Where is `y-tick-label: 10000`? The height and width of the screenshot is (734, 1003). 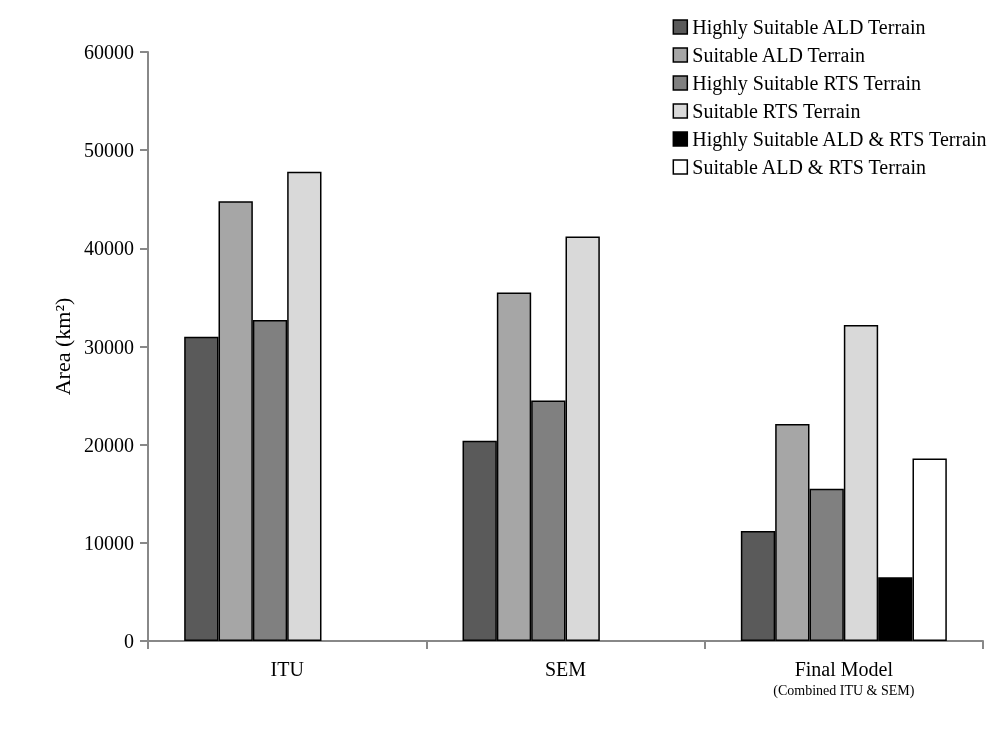 y-tick-label: 10000 is located at coordinates (109, 542).